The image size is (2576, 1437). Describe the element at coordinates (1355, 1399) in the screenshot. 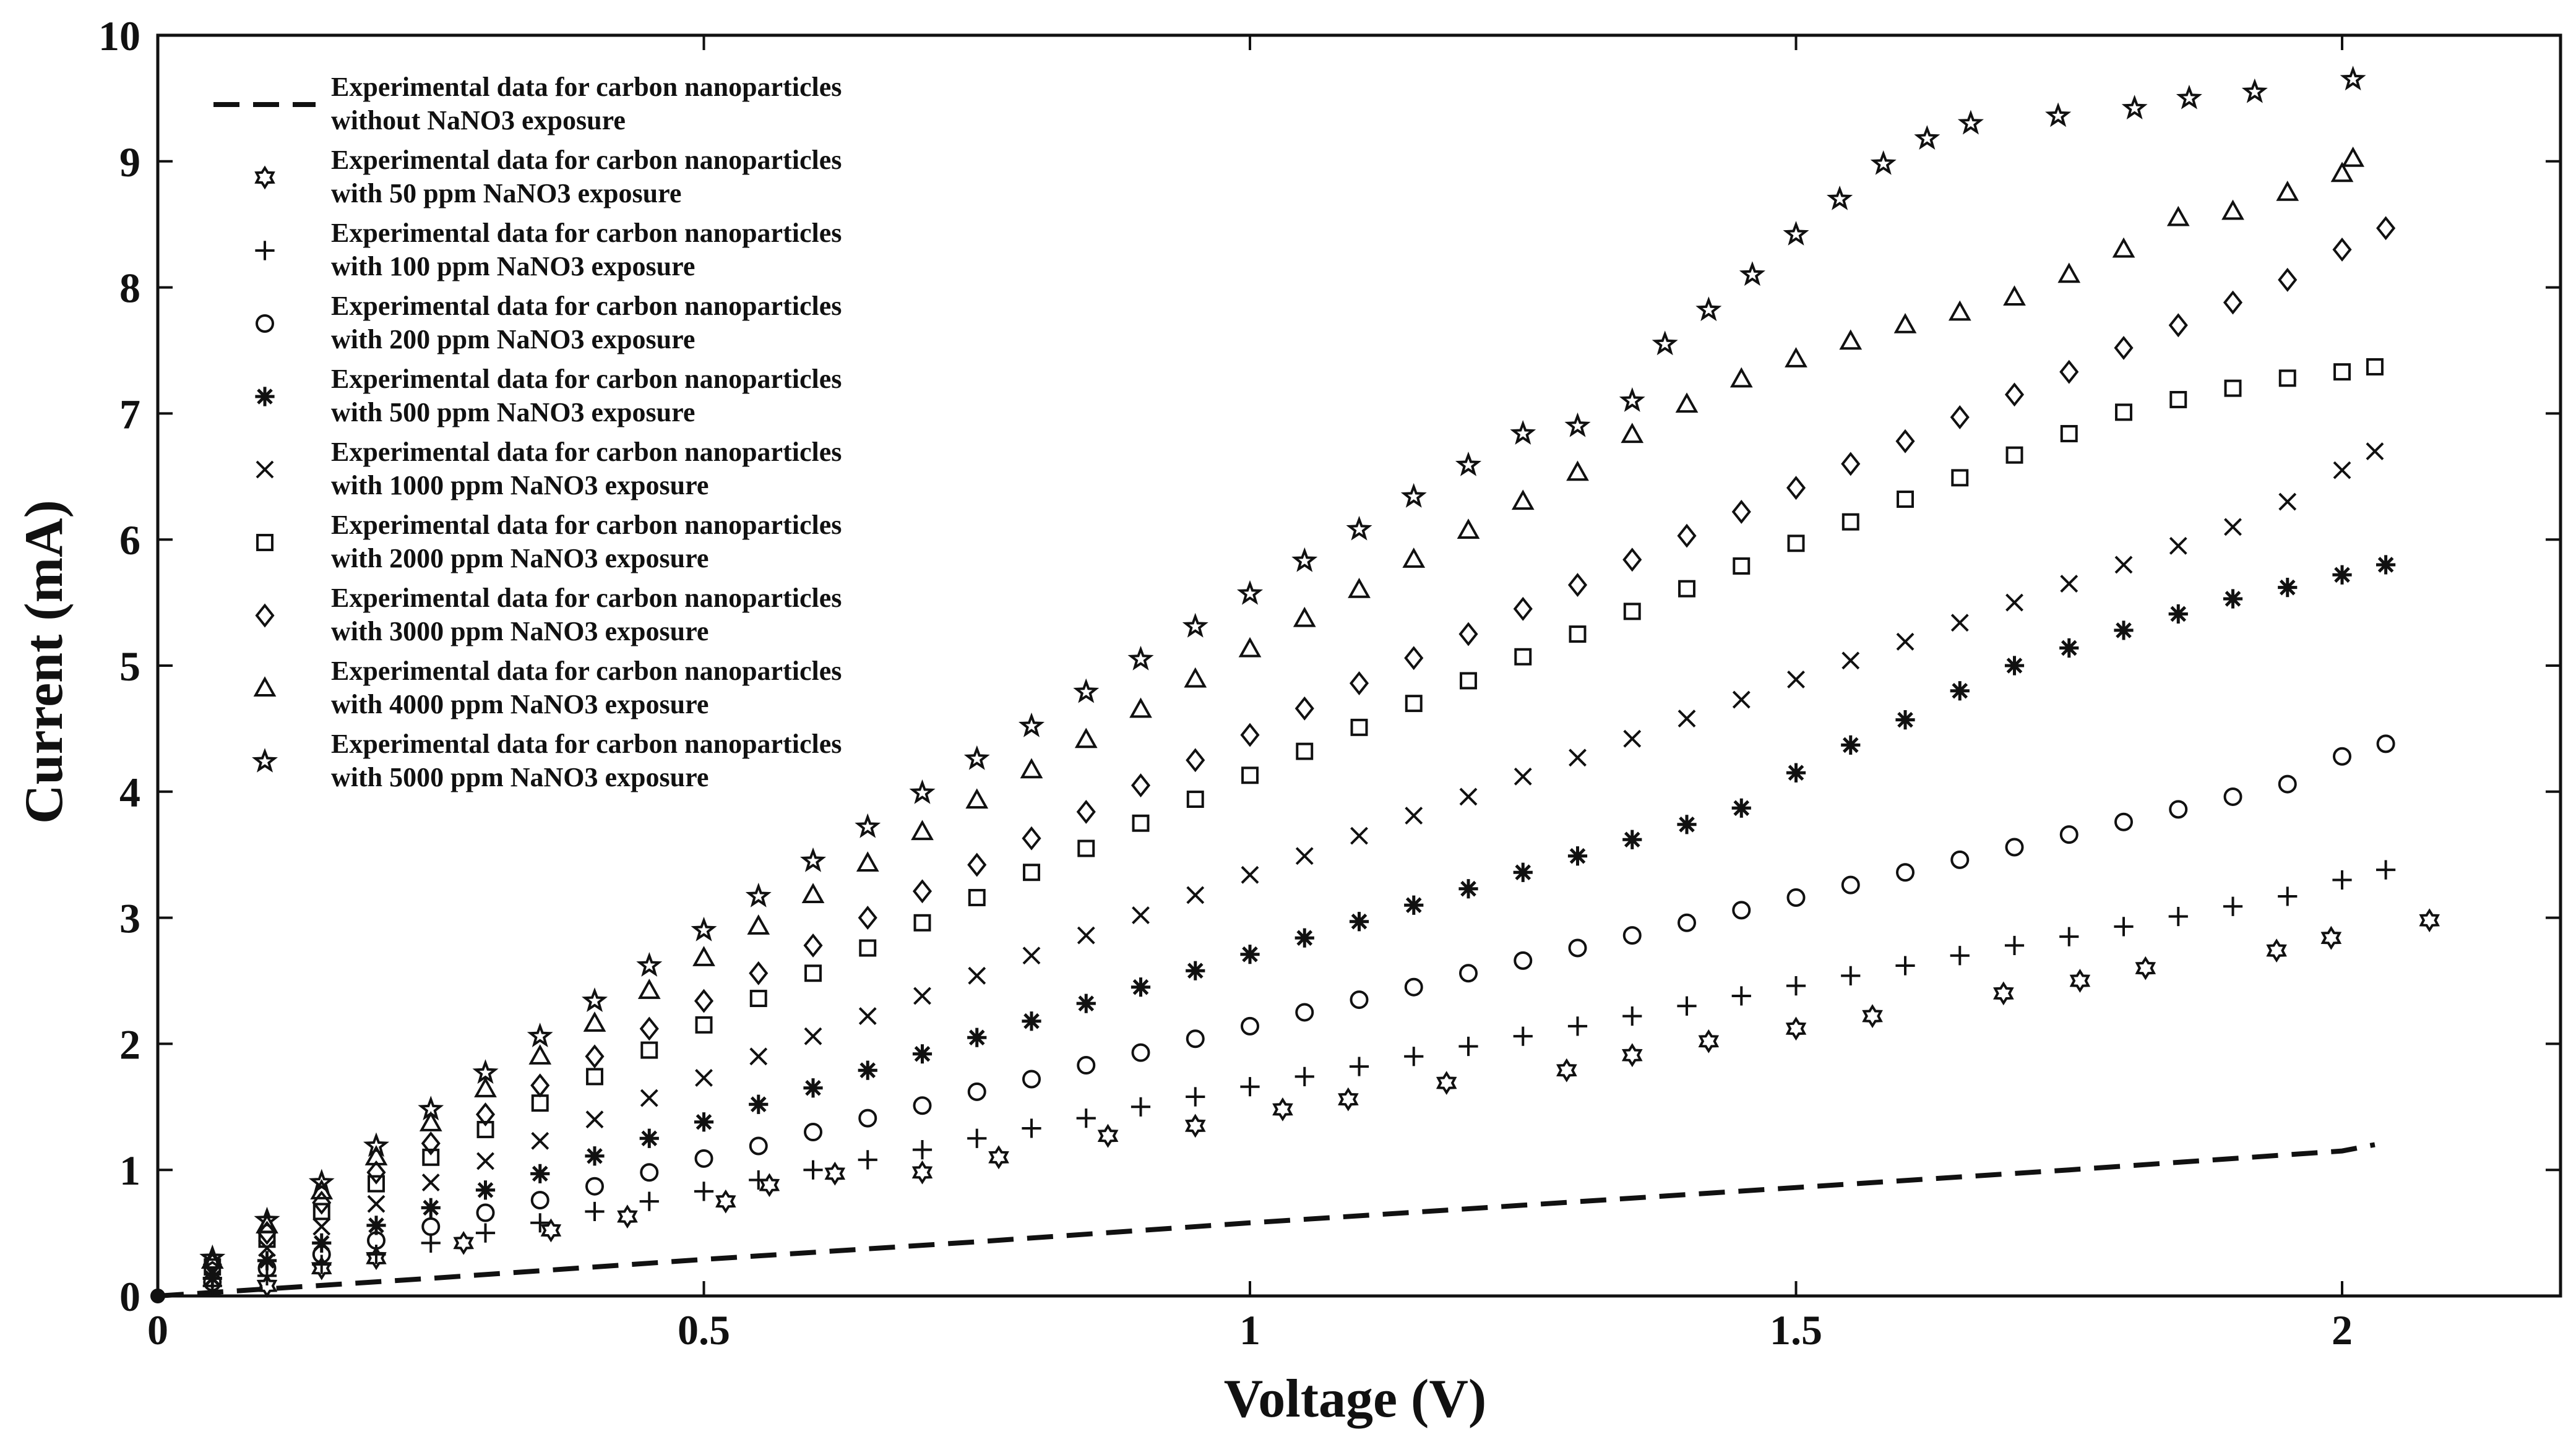

I see `x-axis-label: Voltage (V)` at that location.